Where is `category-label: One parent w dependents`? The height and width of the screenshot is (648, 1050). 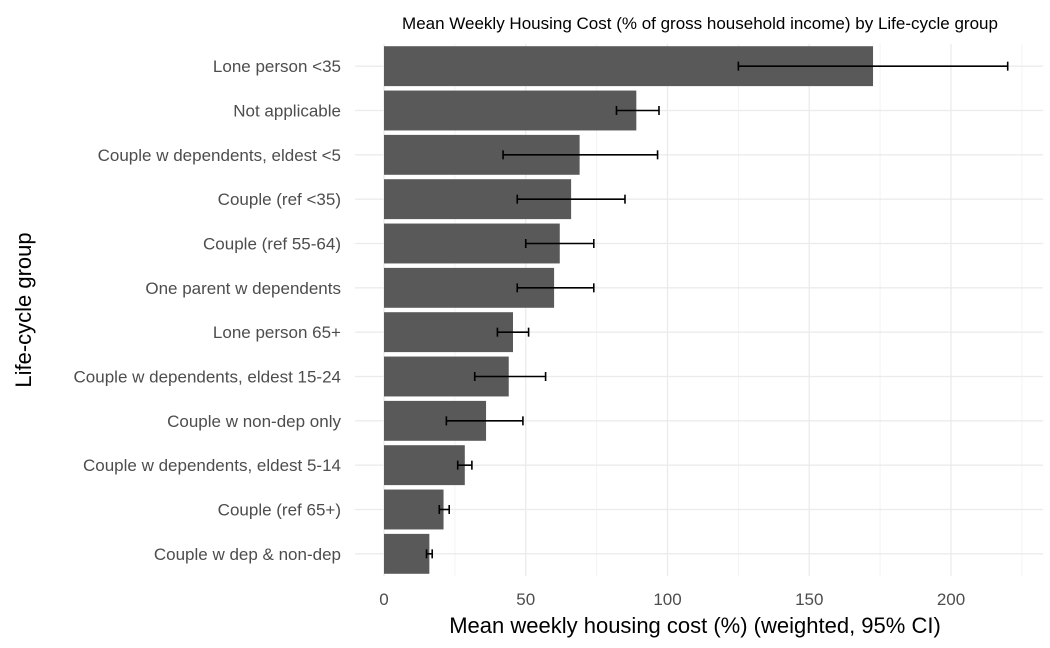 category-label: One parent w dependents is located at coordinates (243, 288).